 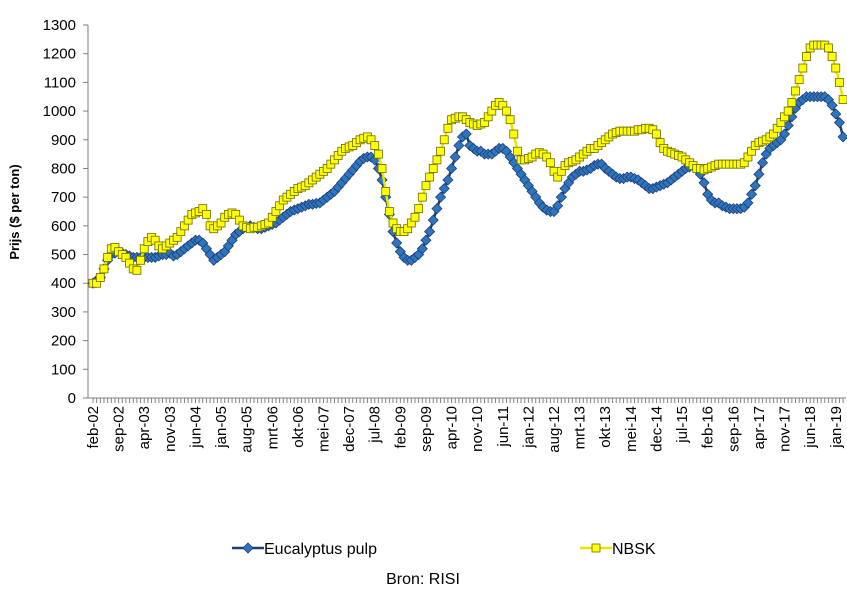 I want to click on x-tick-label: mrt-13, so click(x=580, y=427).